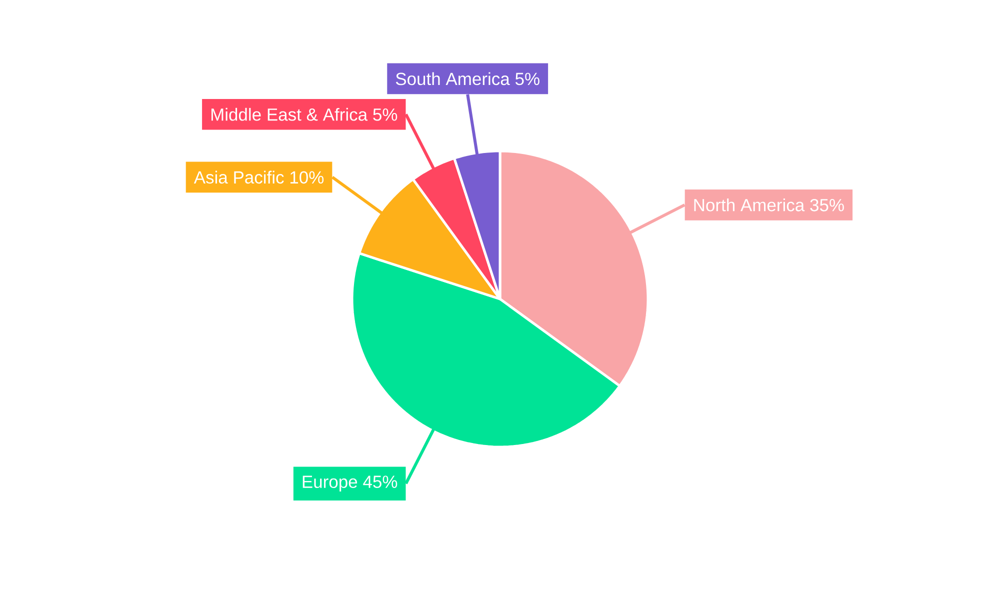 The image size is (1000, 600). I want to click on slice-label: Middle East & Africa, so click(289, 114).